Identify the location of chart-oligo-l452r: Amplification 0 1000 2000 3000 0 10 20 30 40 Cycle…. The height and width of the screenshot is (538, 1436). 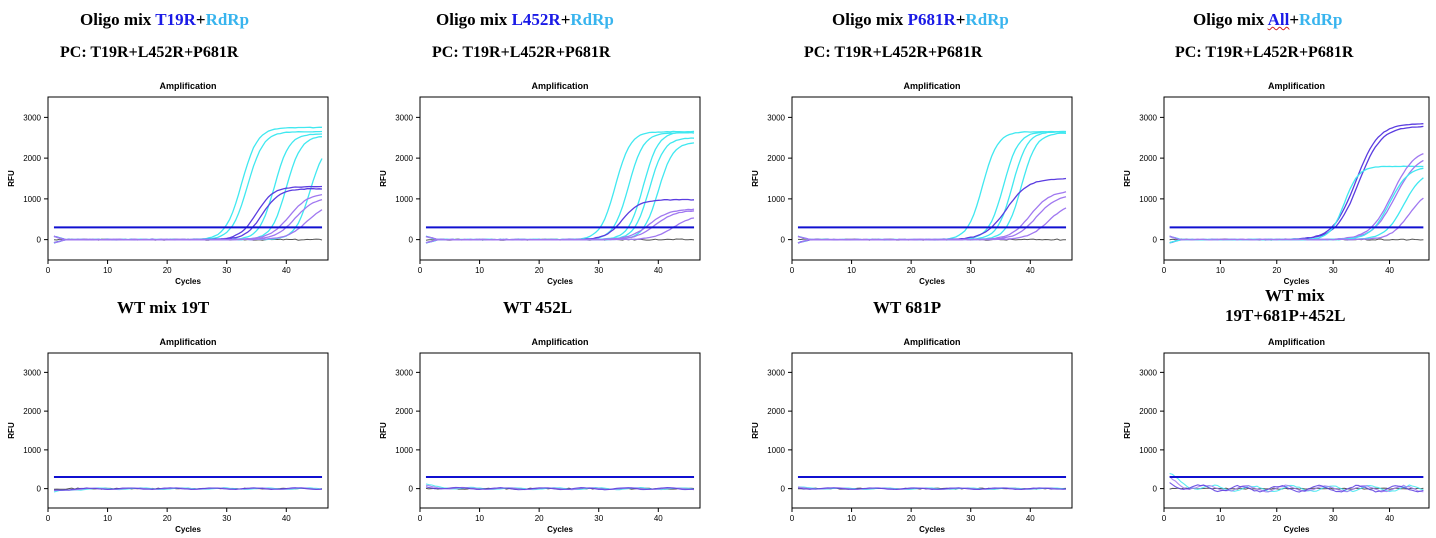
(540, 183).